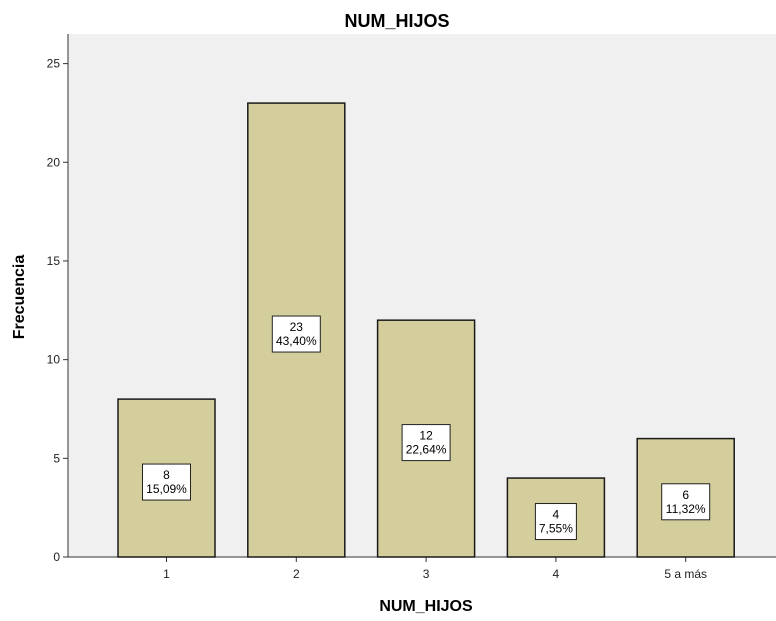 The image size is (776, 621). What do you see at coordinates (297, 327) in the screenshot?
I see `data-label-count: 23` at bounding box center [297, 327].